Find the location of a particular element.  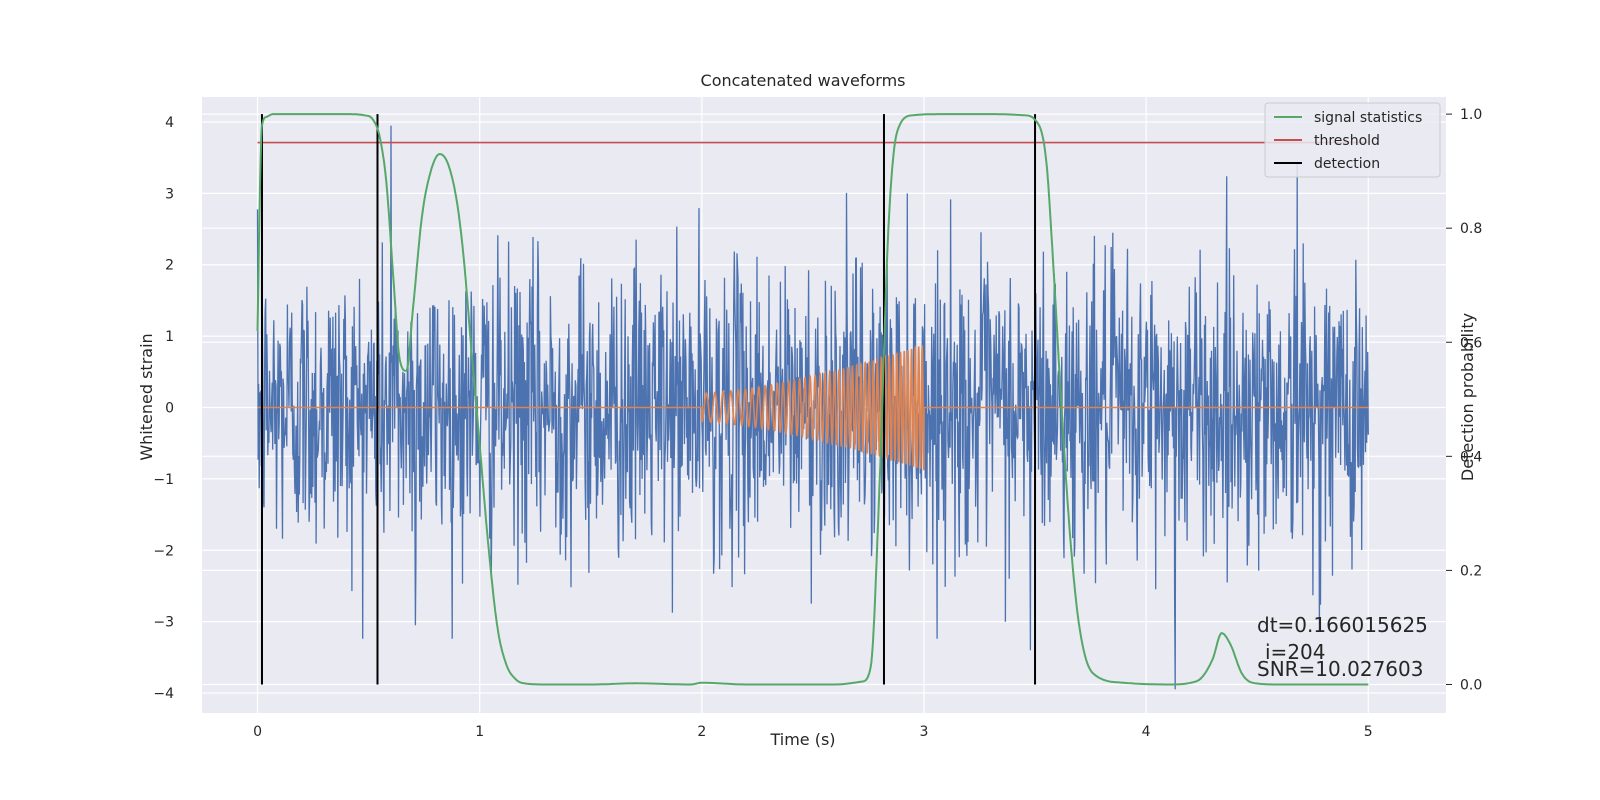

x-tick-label: 0 is located at coordinates (257, 732).